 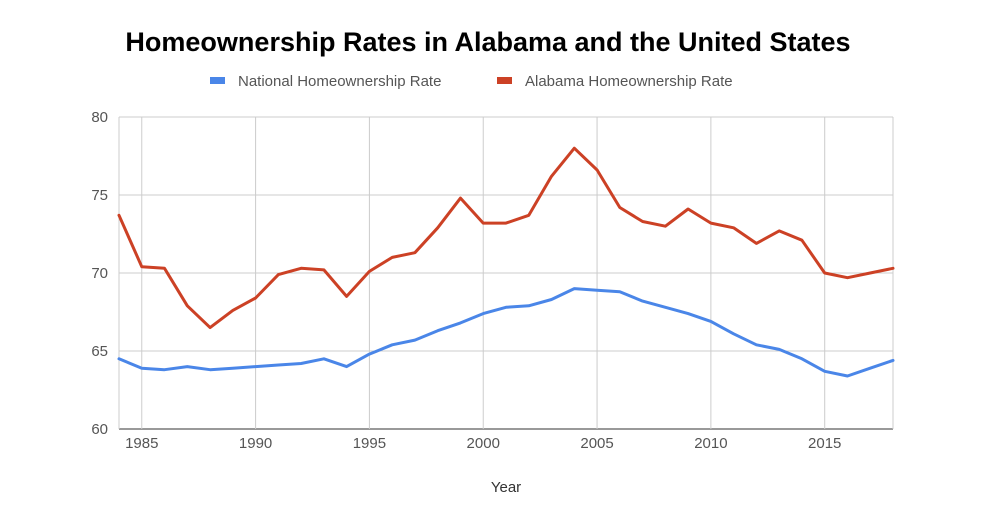 I want to click on x-tick-label: 2015, so click(x=824, y=443).